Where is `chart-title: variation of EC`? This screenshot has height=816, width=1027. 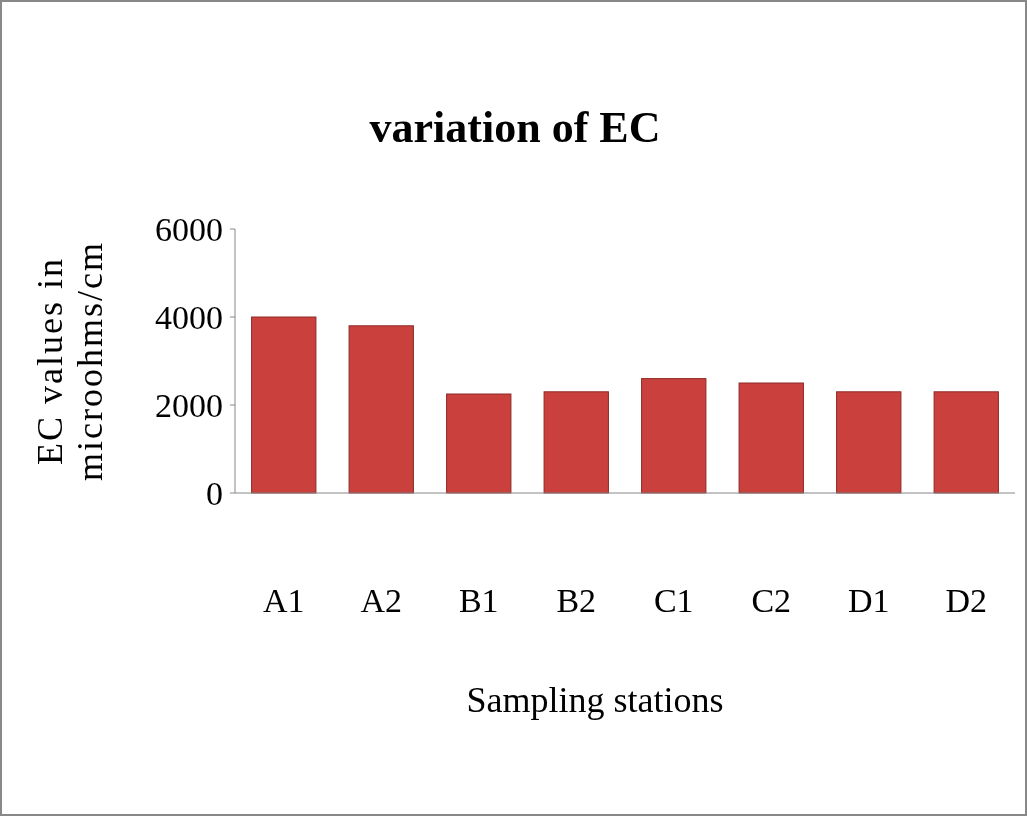
chart-title: variation of EC is located at coordinates (515, 127).